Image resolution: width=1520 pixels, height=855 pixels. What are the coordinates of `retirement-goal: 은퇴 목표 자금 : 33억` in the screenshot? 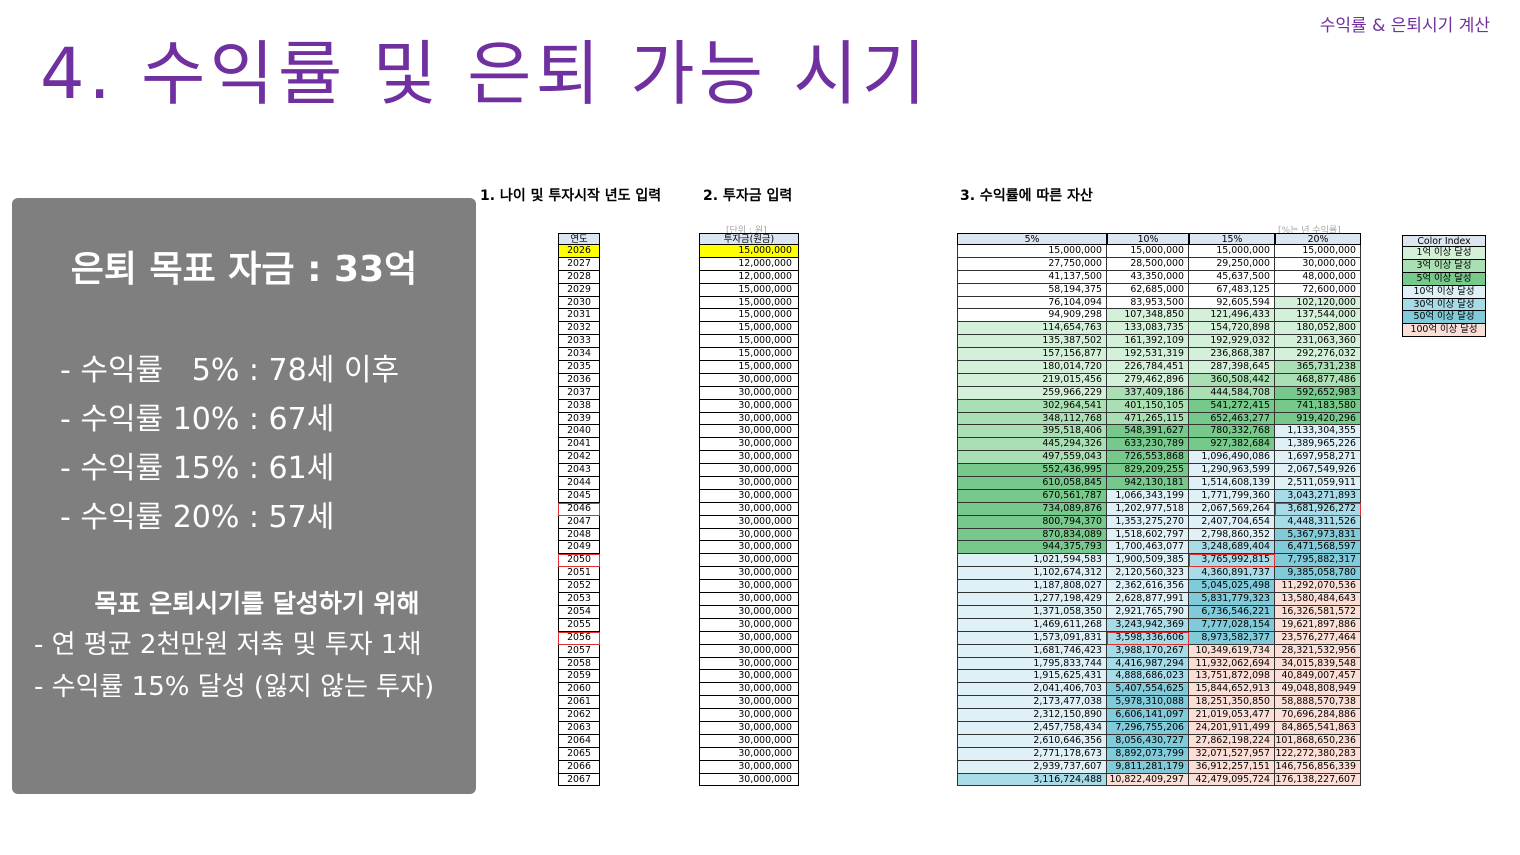 It's located at (244, 269).